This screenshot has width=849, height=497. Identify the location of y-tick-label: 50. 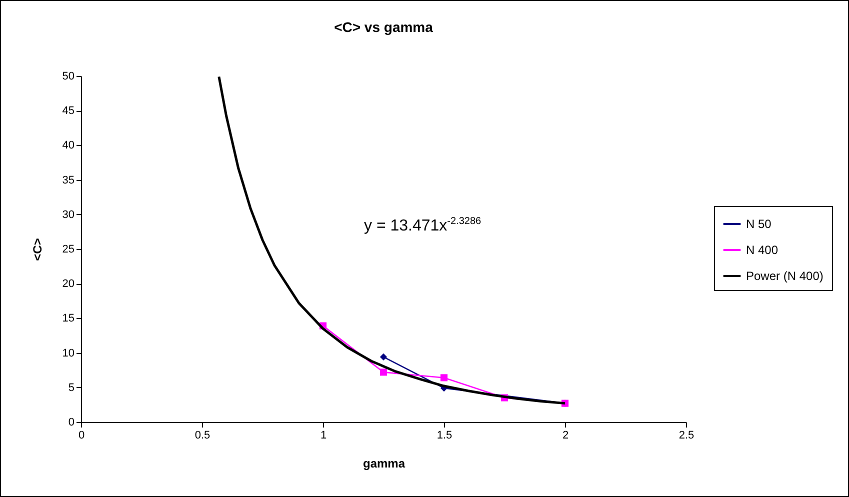
(68, 76).